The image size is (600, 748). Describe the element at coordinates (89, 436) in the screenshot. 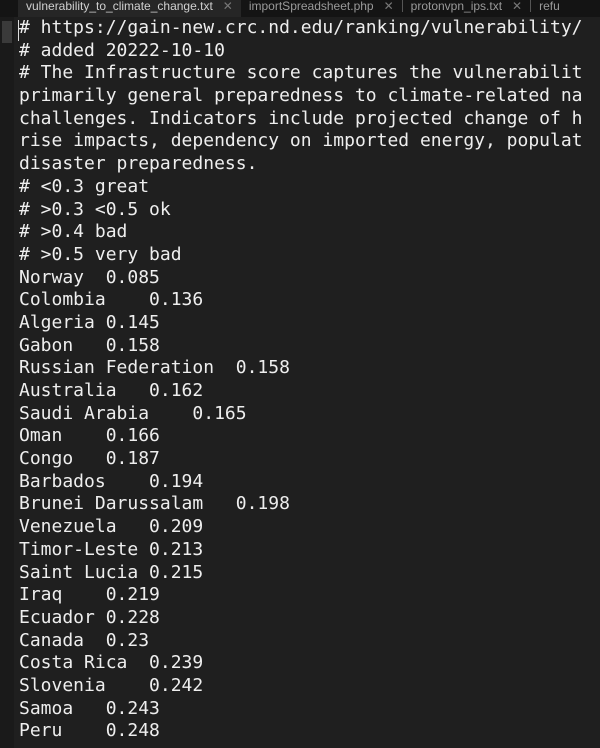

I see `editor-line: Oman 0.166` at that location.